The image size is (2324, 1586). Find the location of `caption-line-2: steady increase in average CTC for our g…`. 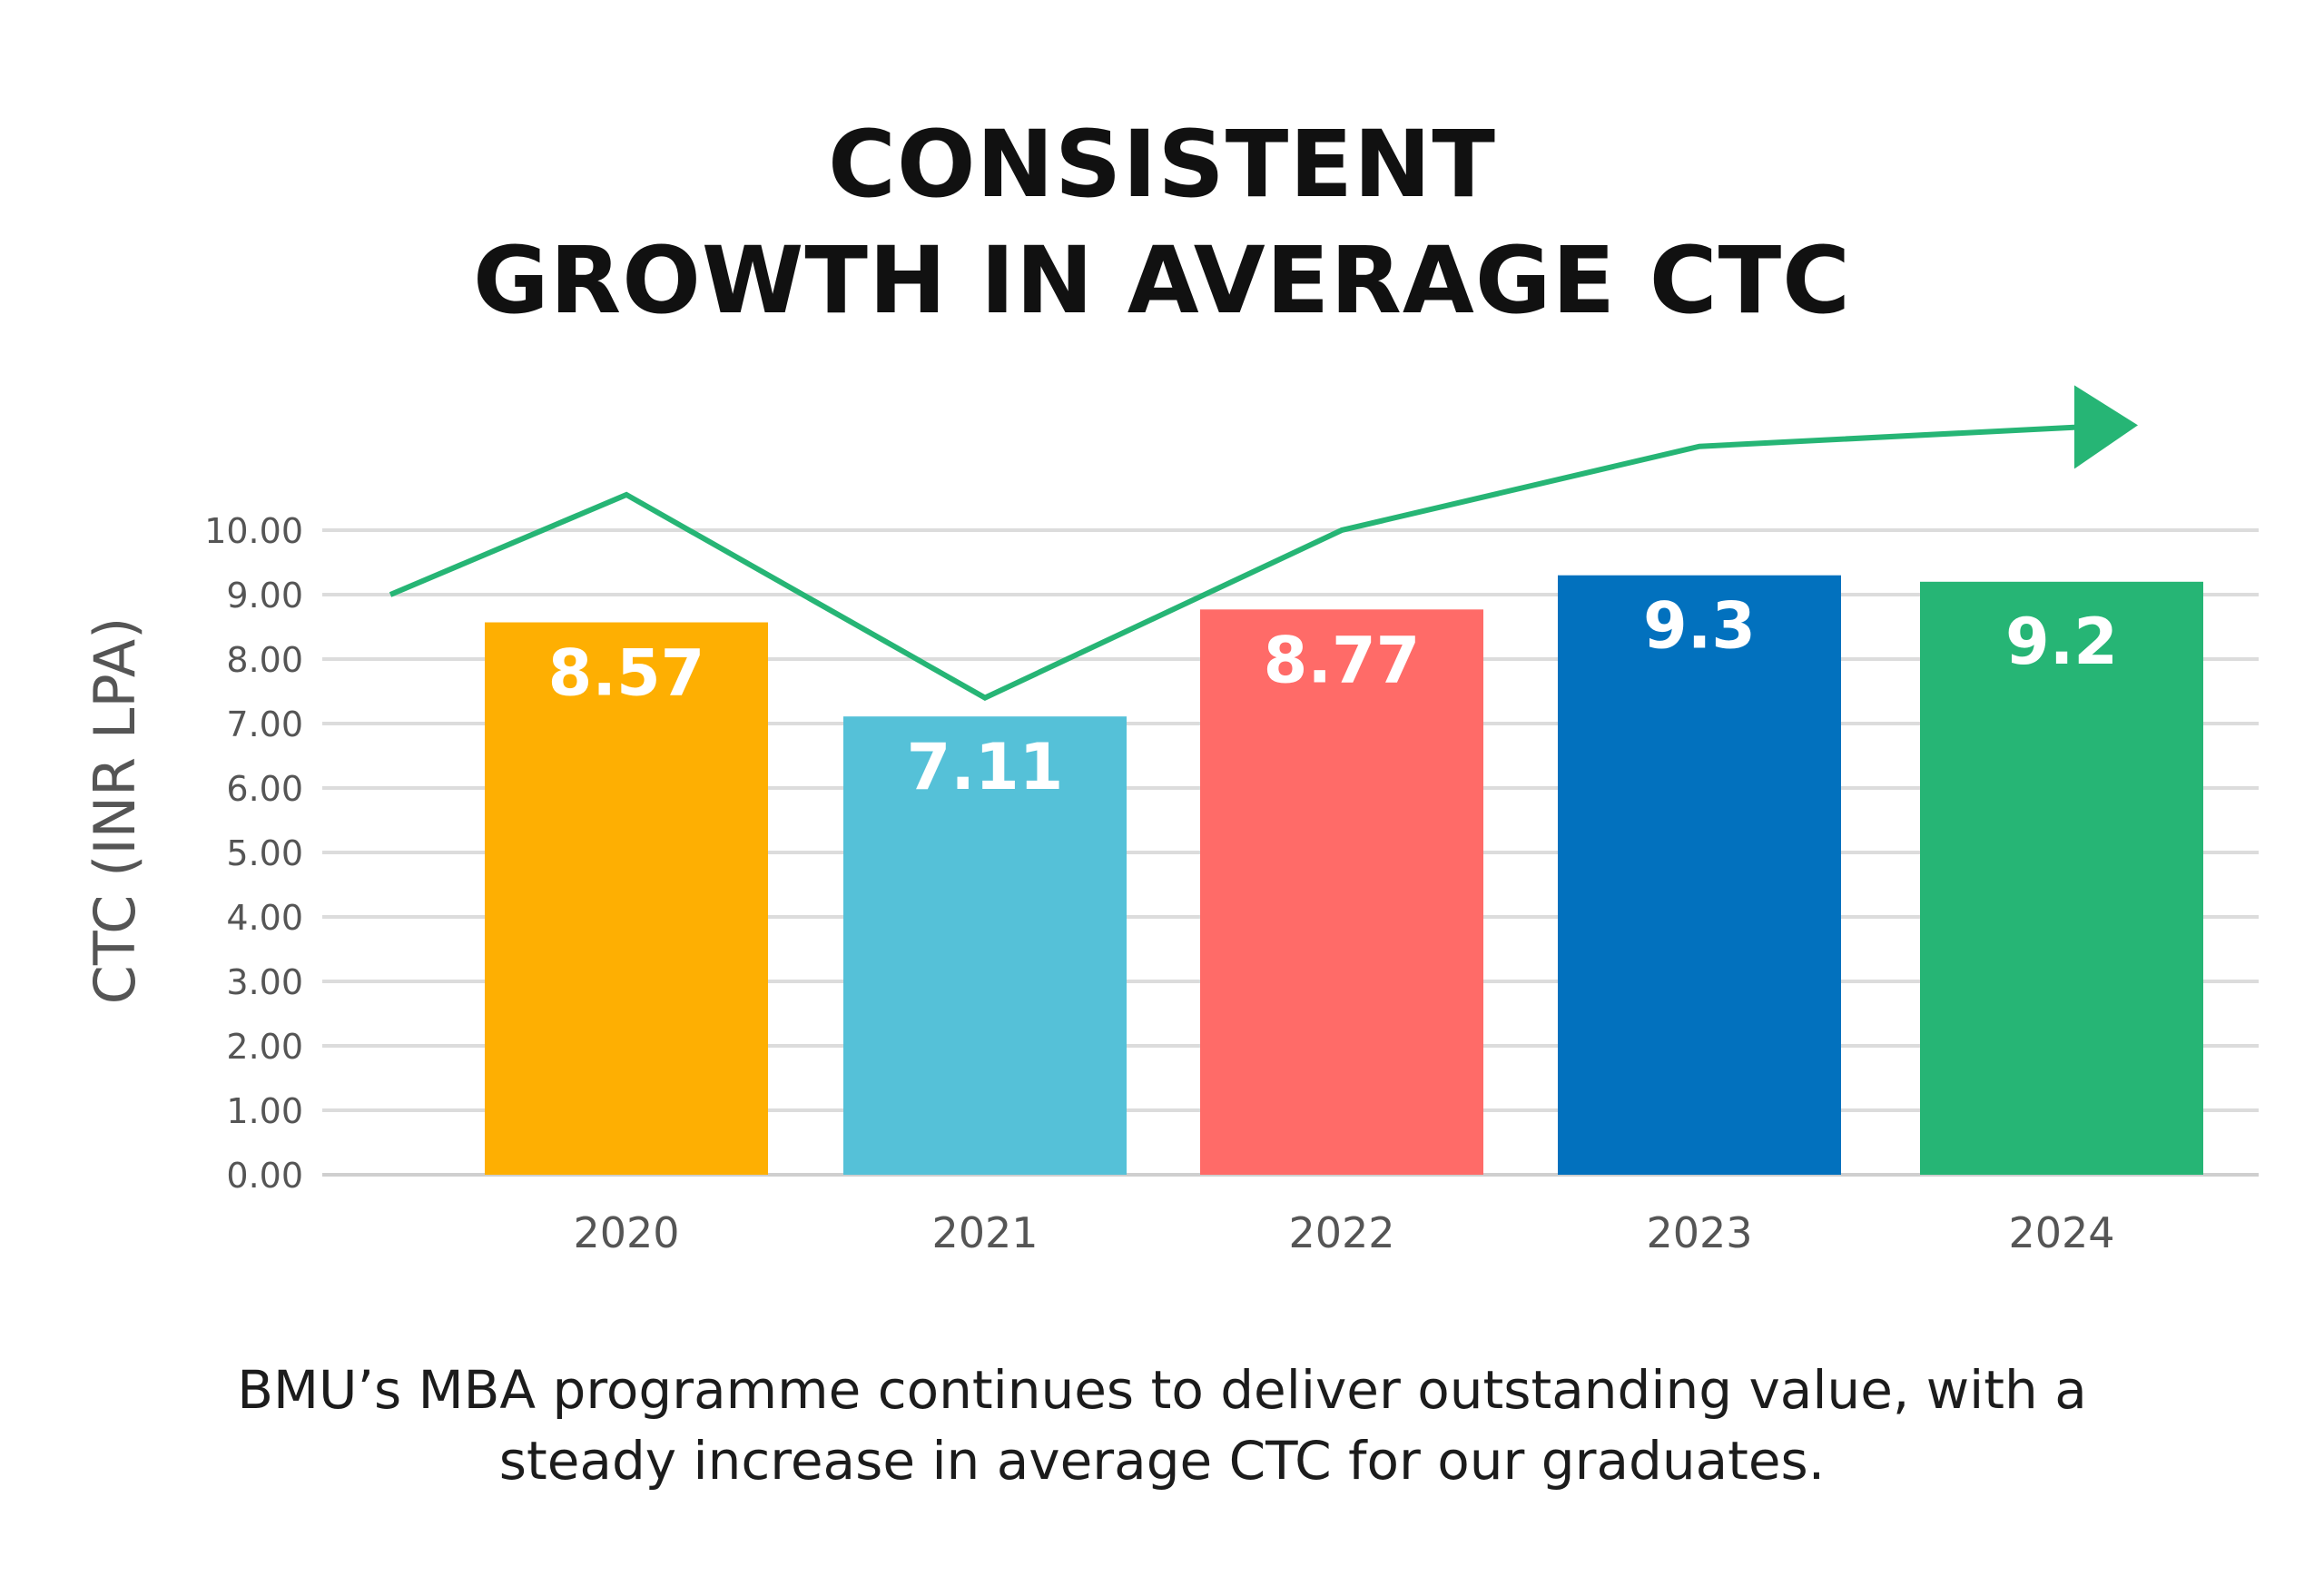

caption-line-2: steady increase in average CTC for our g… is located at coordinates (1162, 1461).